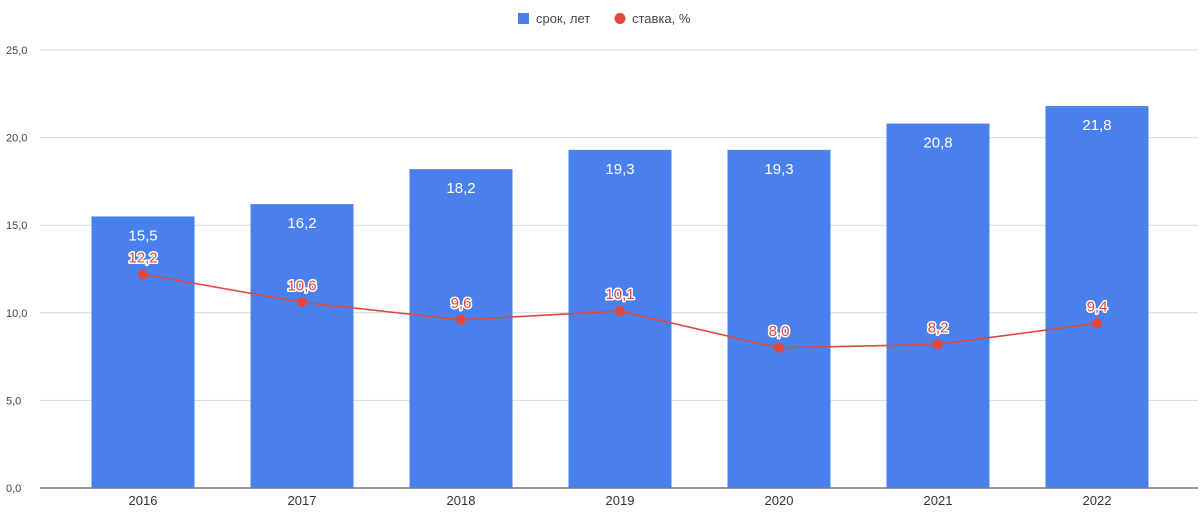  I want to click on legend-label-line: ставка, %, so click(661, 18).